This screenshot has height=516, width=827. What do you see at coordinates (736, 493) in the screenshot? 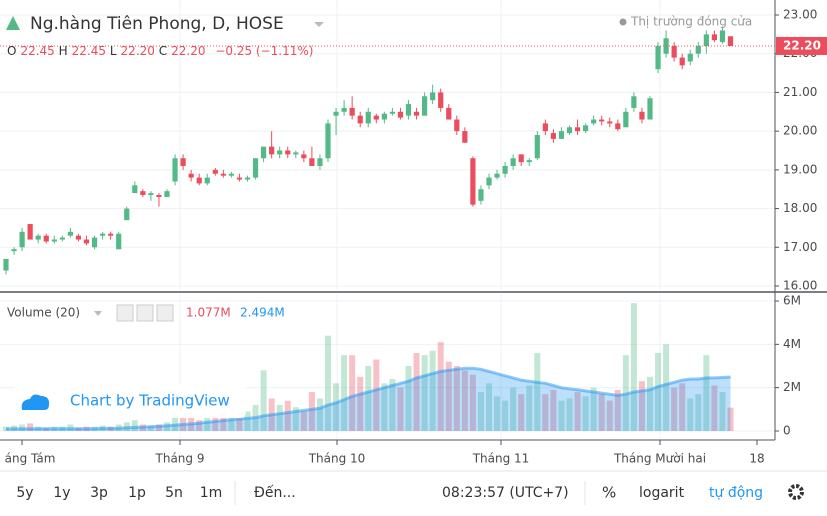
I see `auto-button: tự động` at bounding box center [736, 493].